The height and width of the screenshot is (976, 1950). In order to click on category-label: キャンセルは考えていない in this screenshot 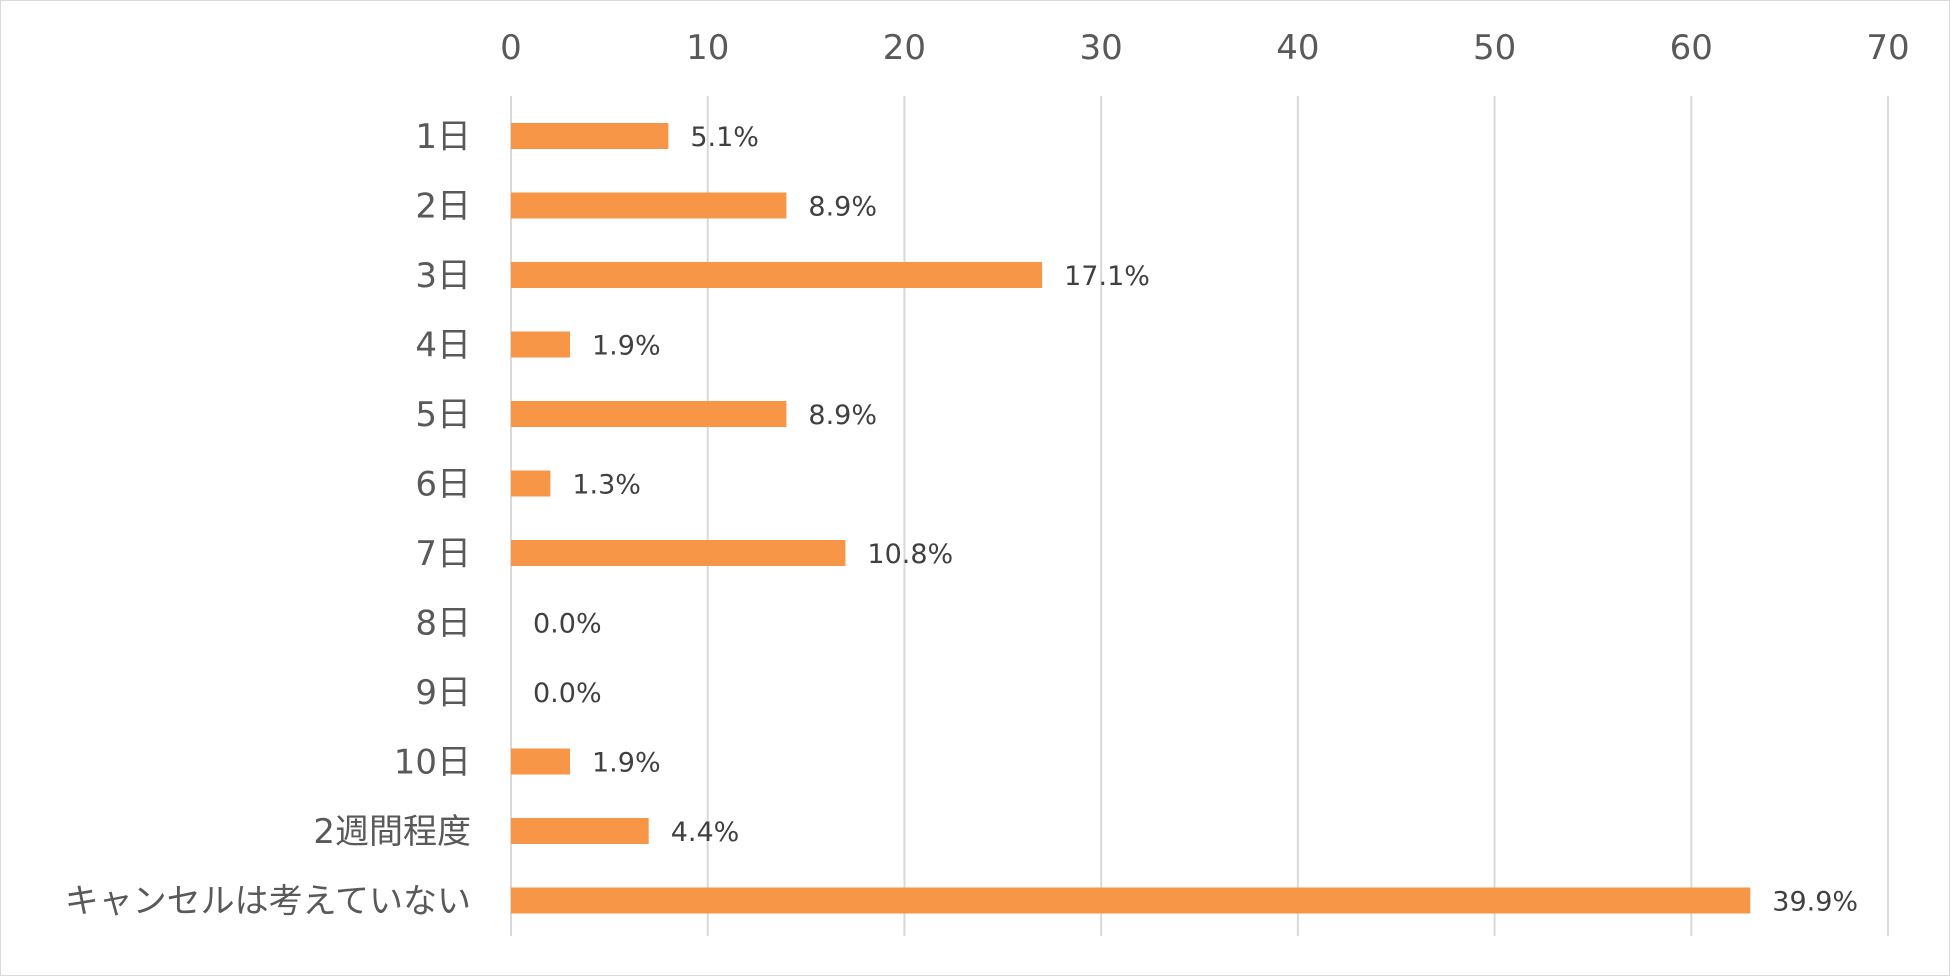, I will do `click(268, 902)`.